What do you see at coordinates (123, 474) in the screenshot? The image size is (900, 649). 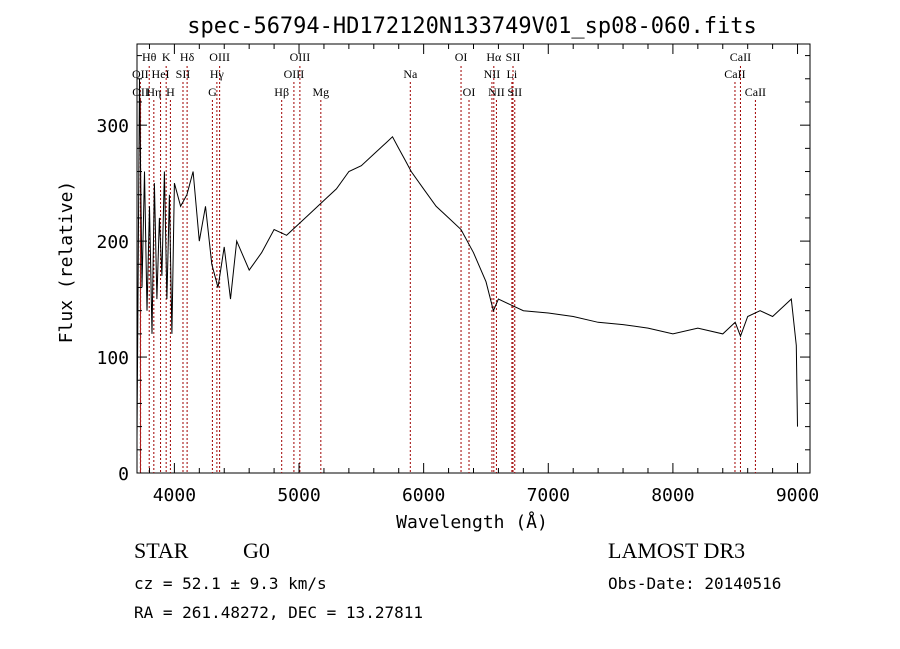 I see `y-tick-label: 0` at bounding box center [123, 474].